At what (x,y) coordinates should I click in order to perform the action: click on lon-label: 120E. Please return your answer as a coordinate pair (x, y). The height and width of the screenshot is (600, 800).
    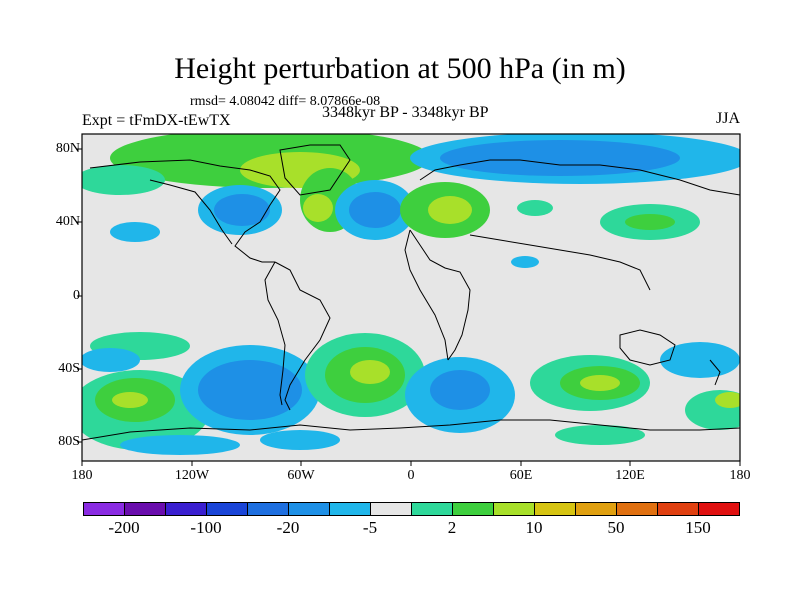
    Looking at the image, I should click on (630, 475).